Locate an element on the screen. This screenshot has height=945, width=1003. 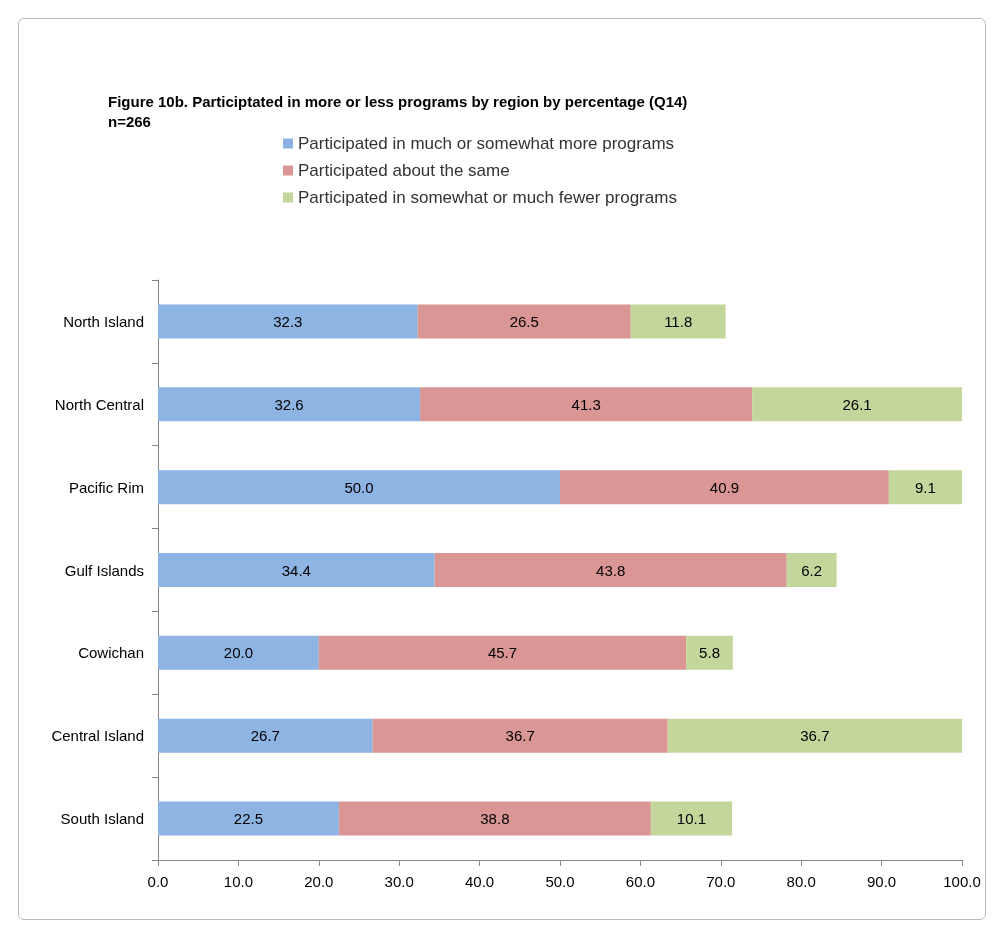
data-label: 10.1 is located at coordinates (691, 819).